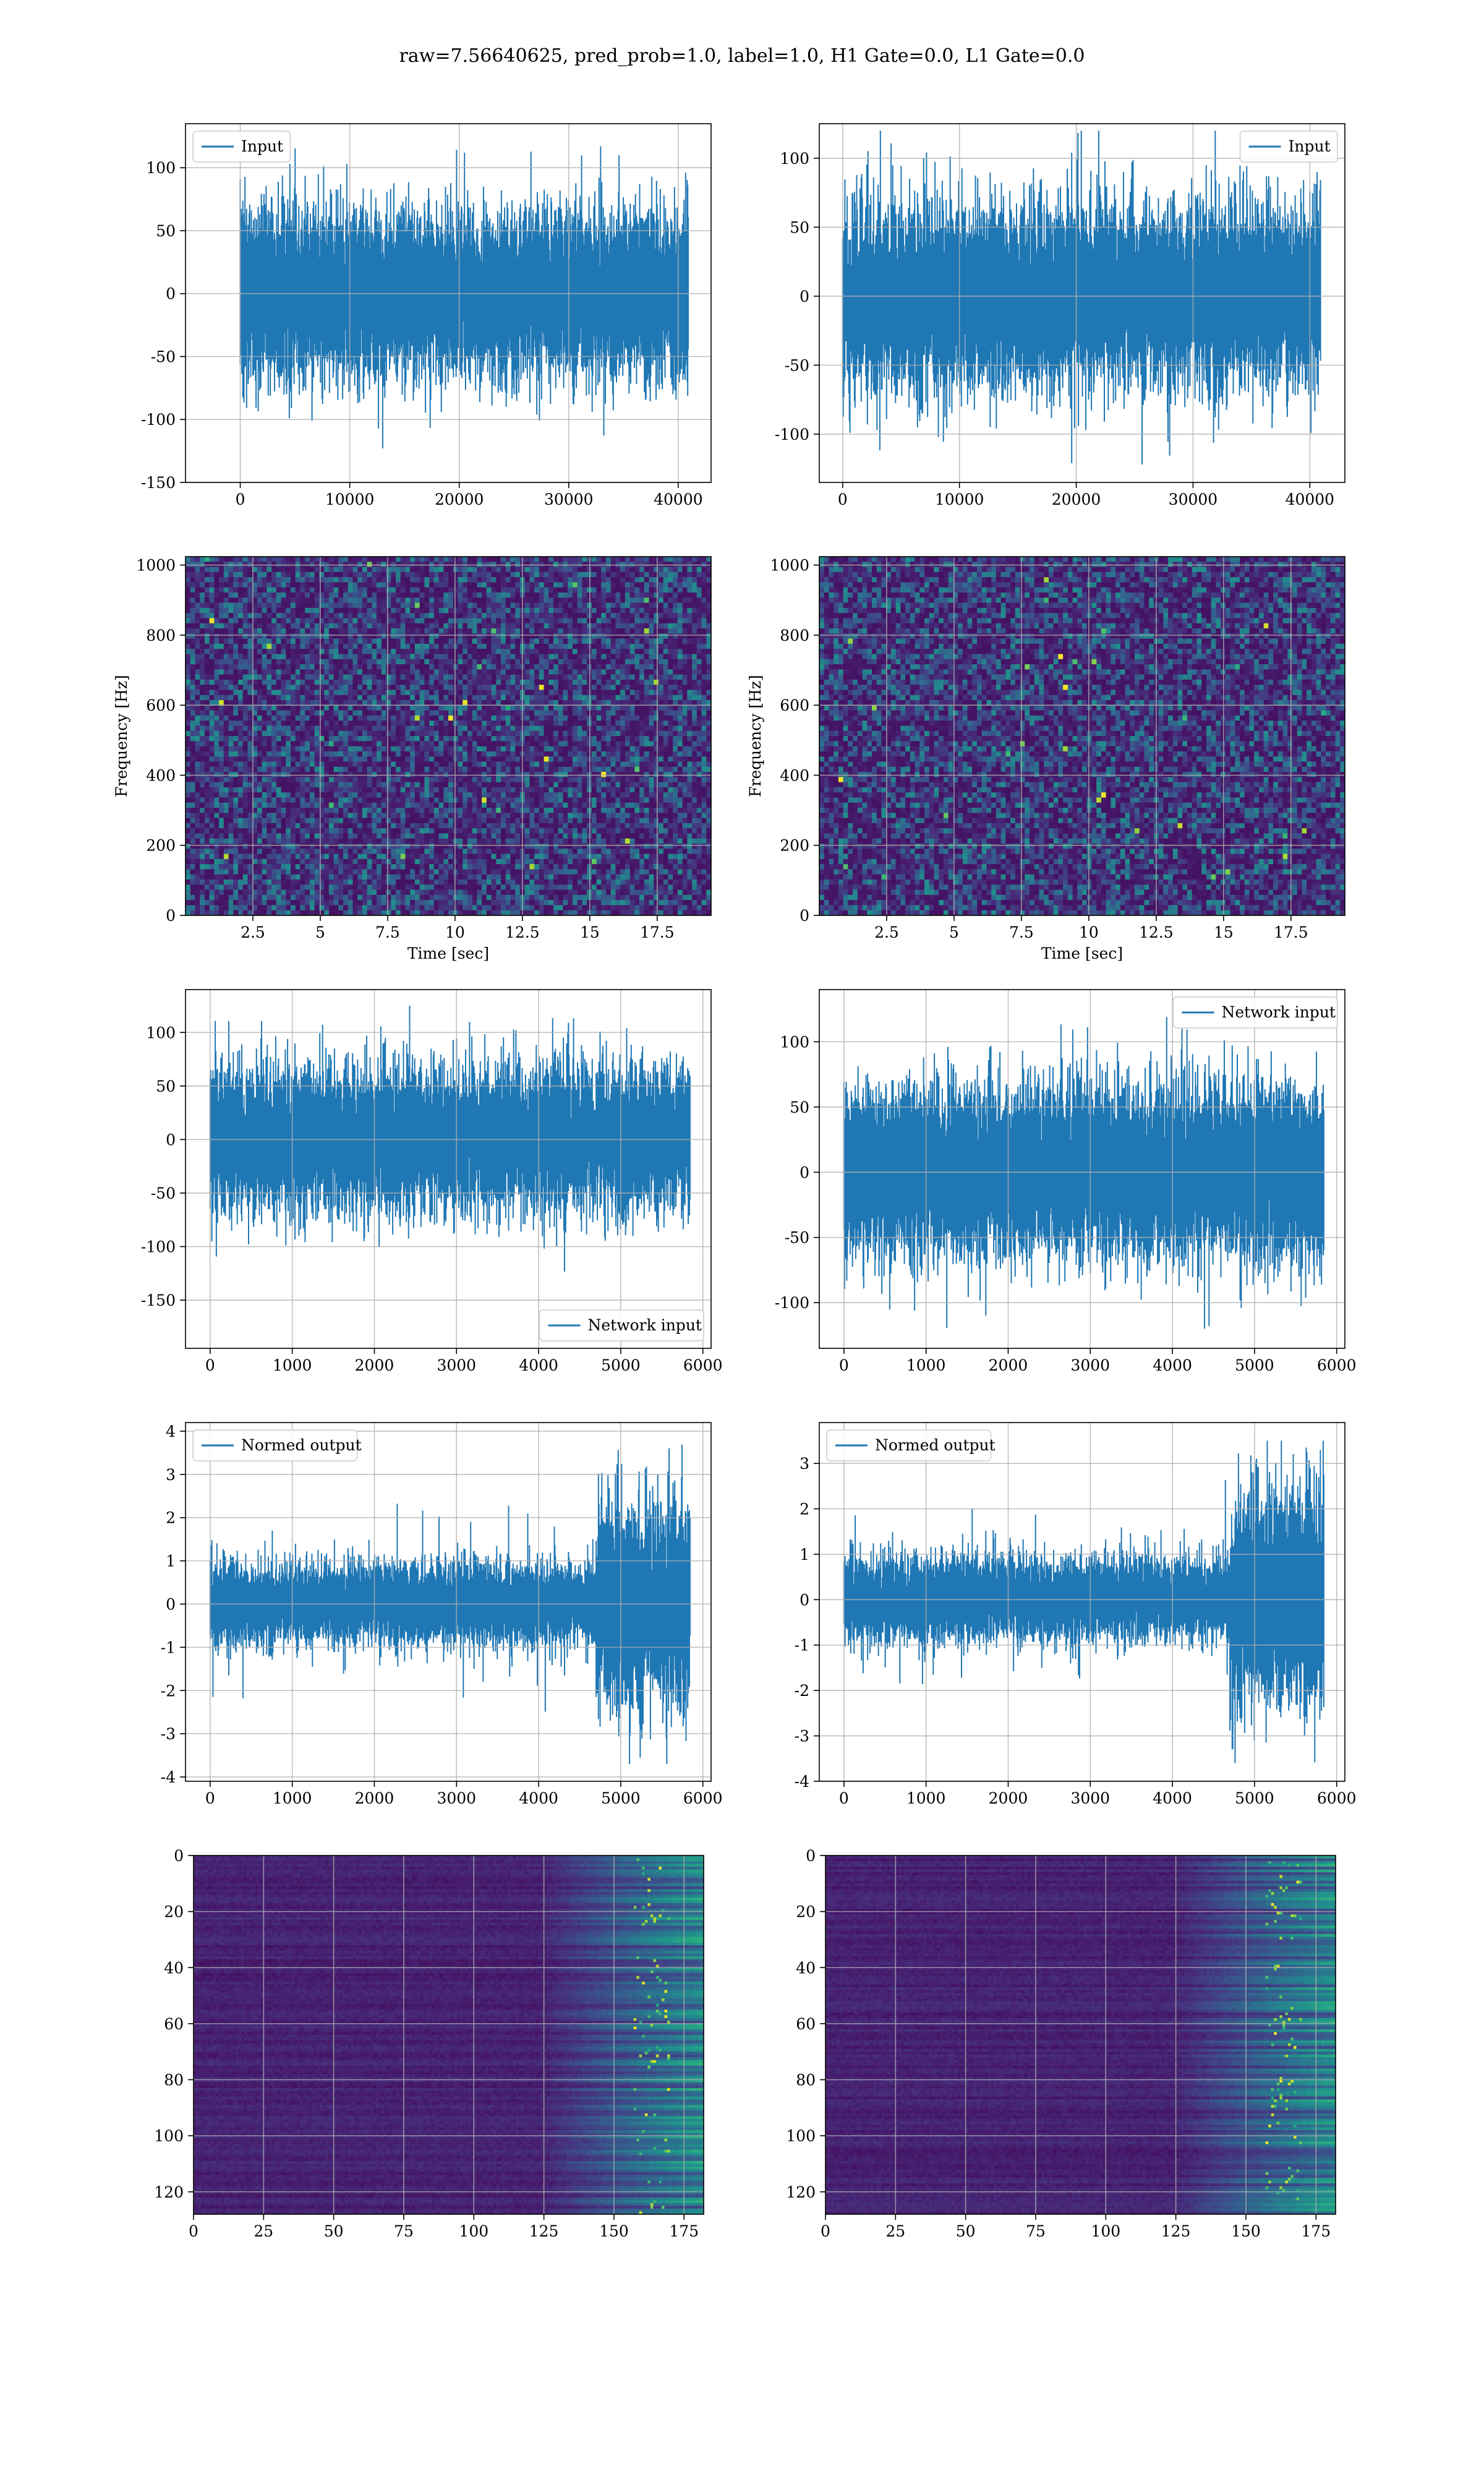 The width and height of the screenshot is (1484, 2474). Describe the element at coordinates (843, 499) in the screenshot. I see `x-tick-label: 0` at that location.